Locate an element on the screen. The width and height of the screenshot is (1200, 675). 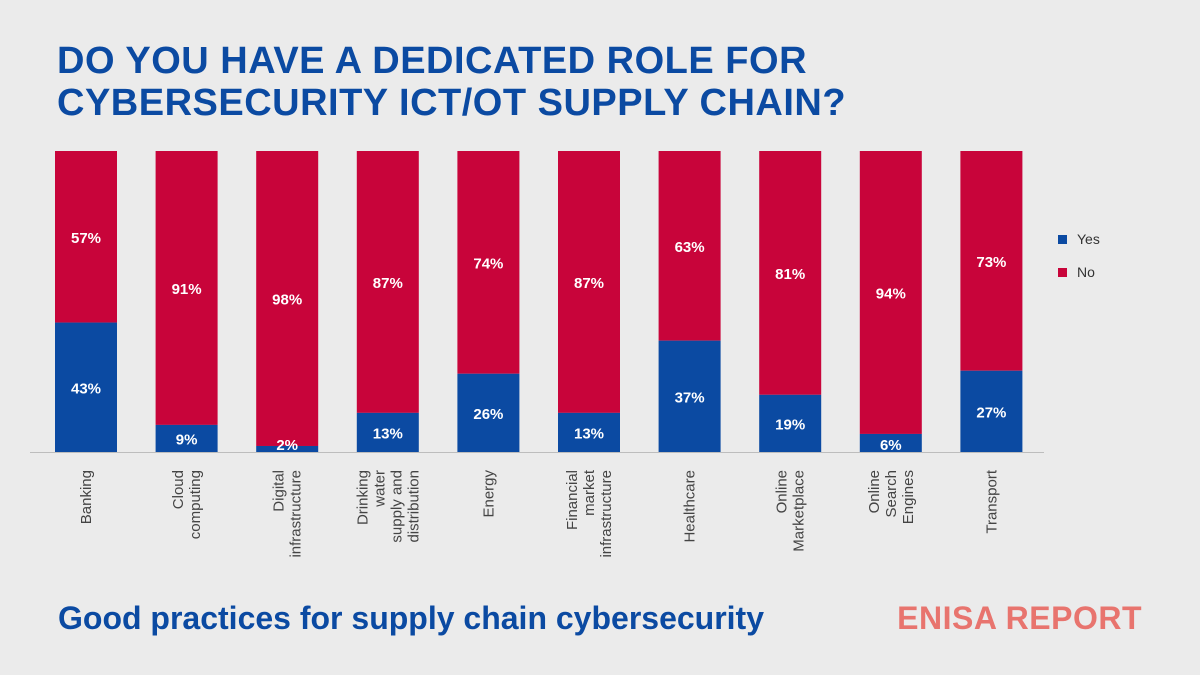
data-label-yes-9: 27% is located at coordinates (991, 412).